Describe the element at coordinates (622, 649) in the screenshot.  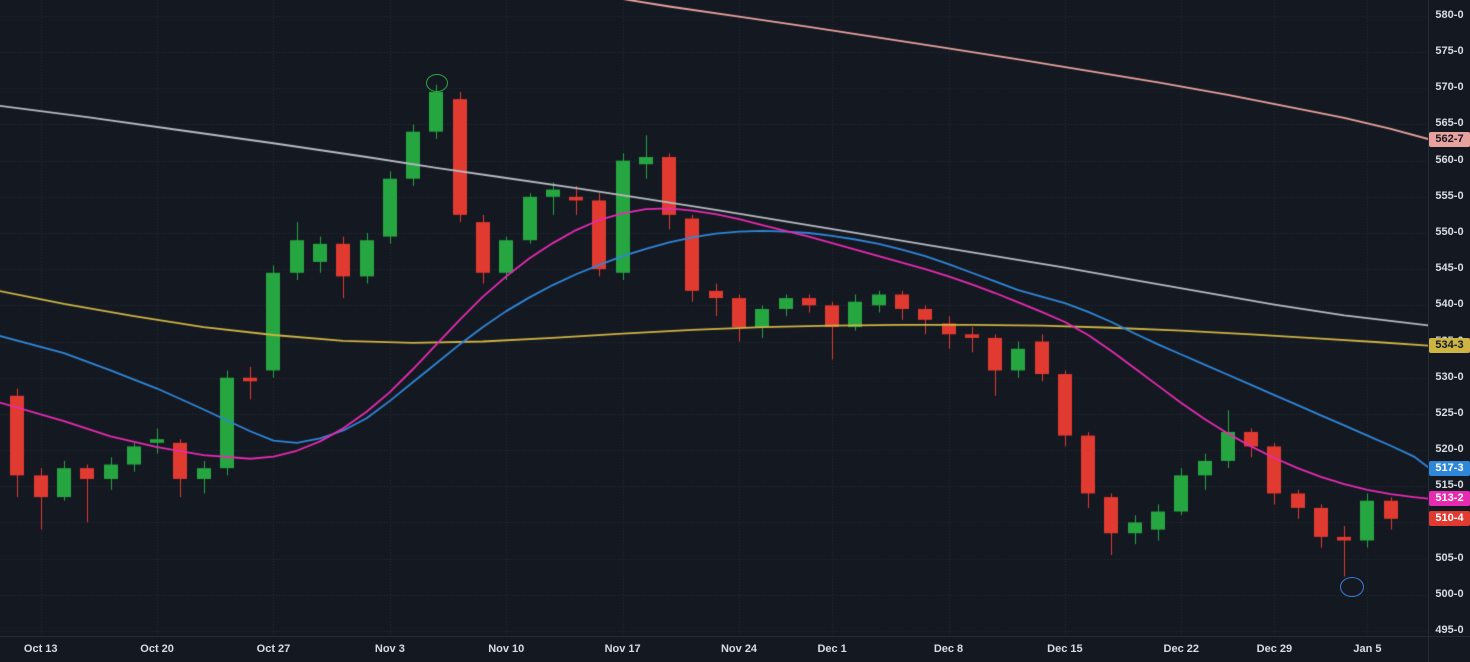
I see `time-tick-label: Nov 17` at that location.